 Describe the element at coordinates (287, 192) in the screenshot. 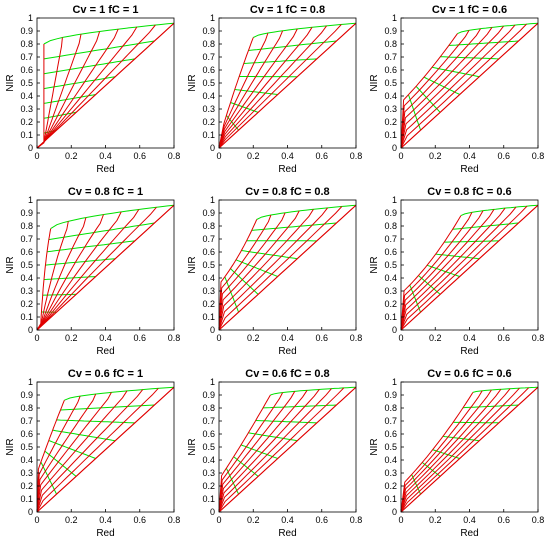

I see `subplot-title: Cv = 0.8 fC = 0.8` at that location.